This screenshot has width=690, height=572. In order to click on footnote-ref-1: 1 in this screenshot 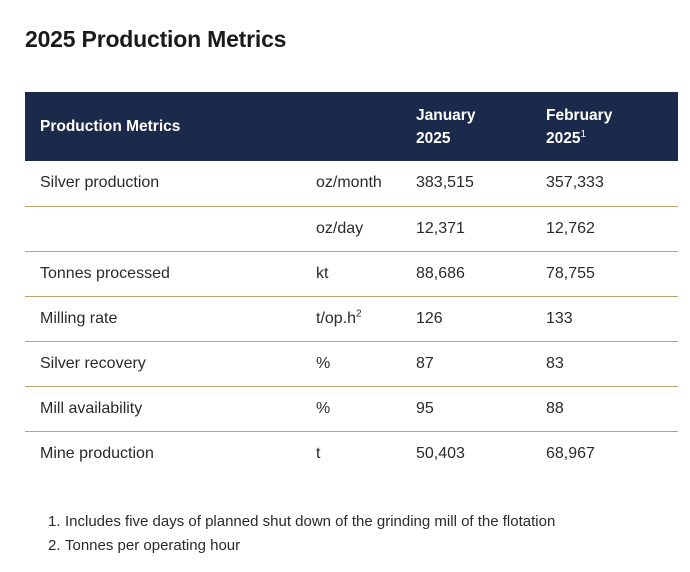, I will do `click(583, 134)`.